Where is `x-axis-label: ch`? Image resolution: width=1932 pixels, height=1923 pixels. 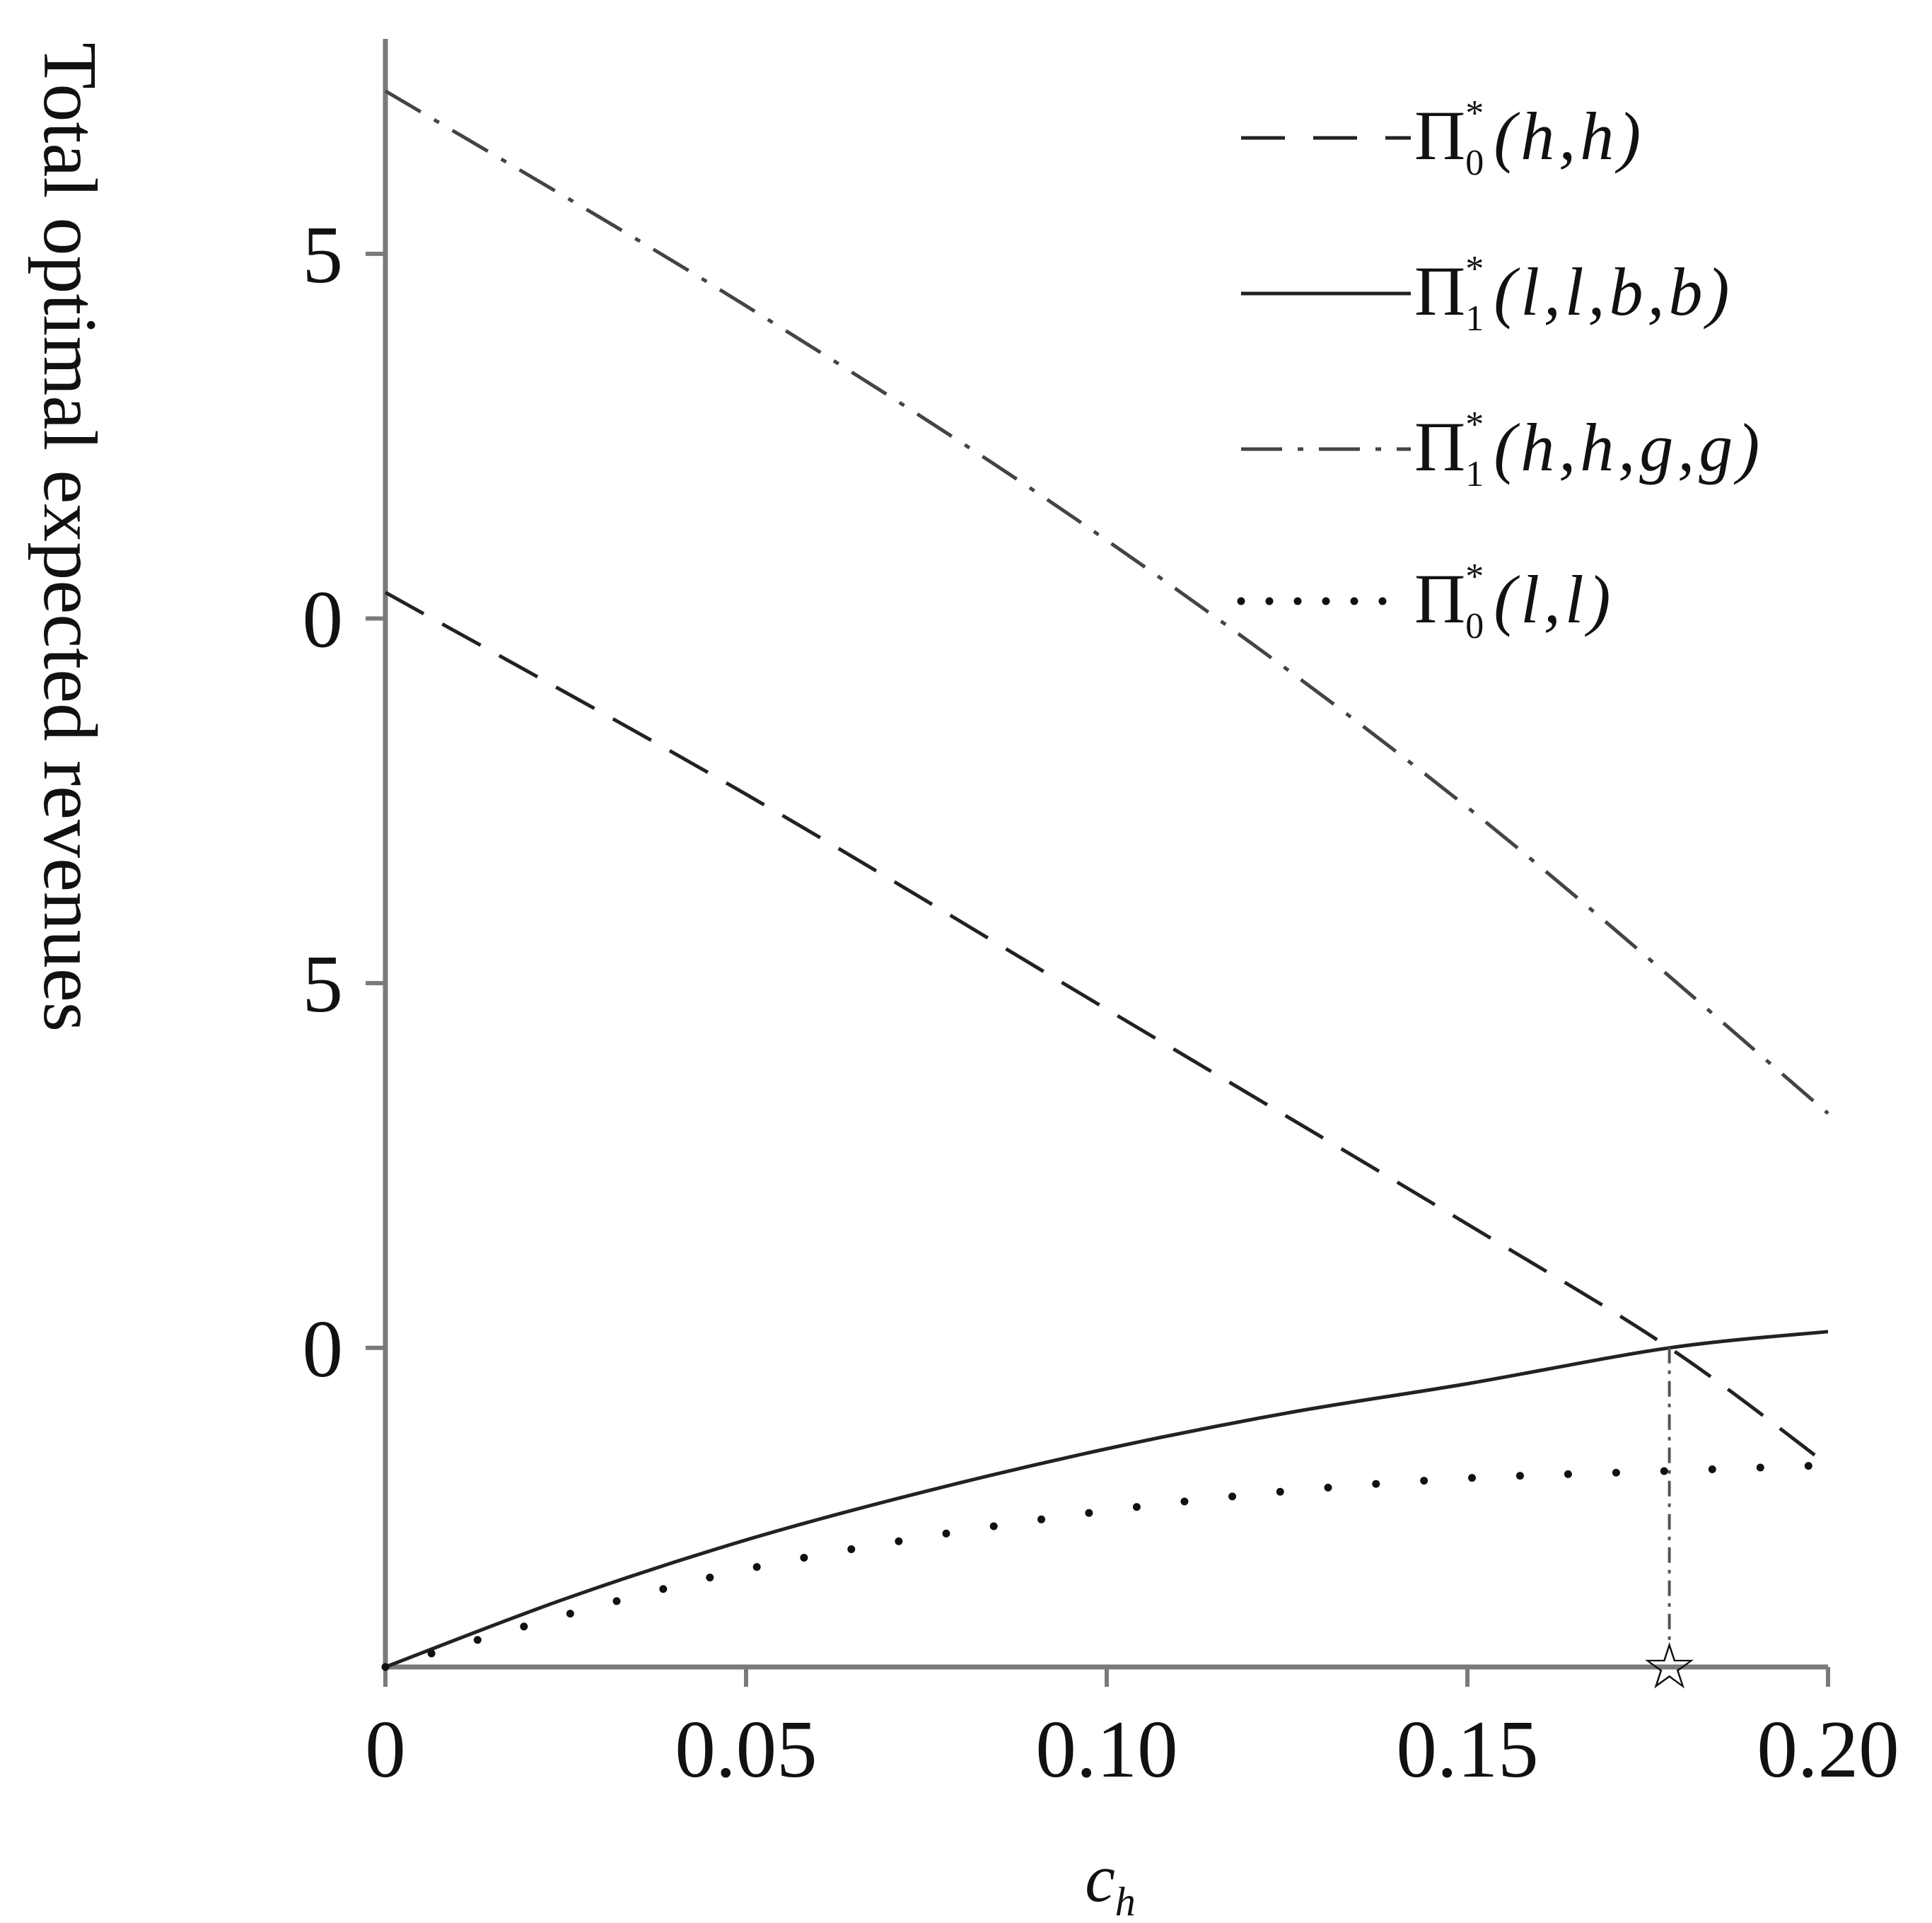 x-axis-label: ch is located at coordinates (1110, 1881).